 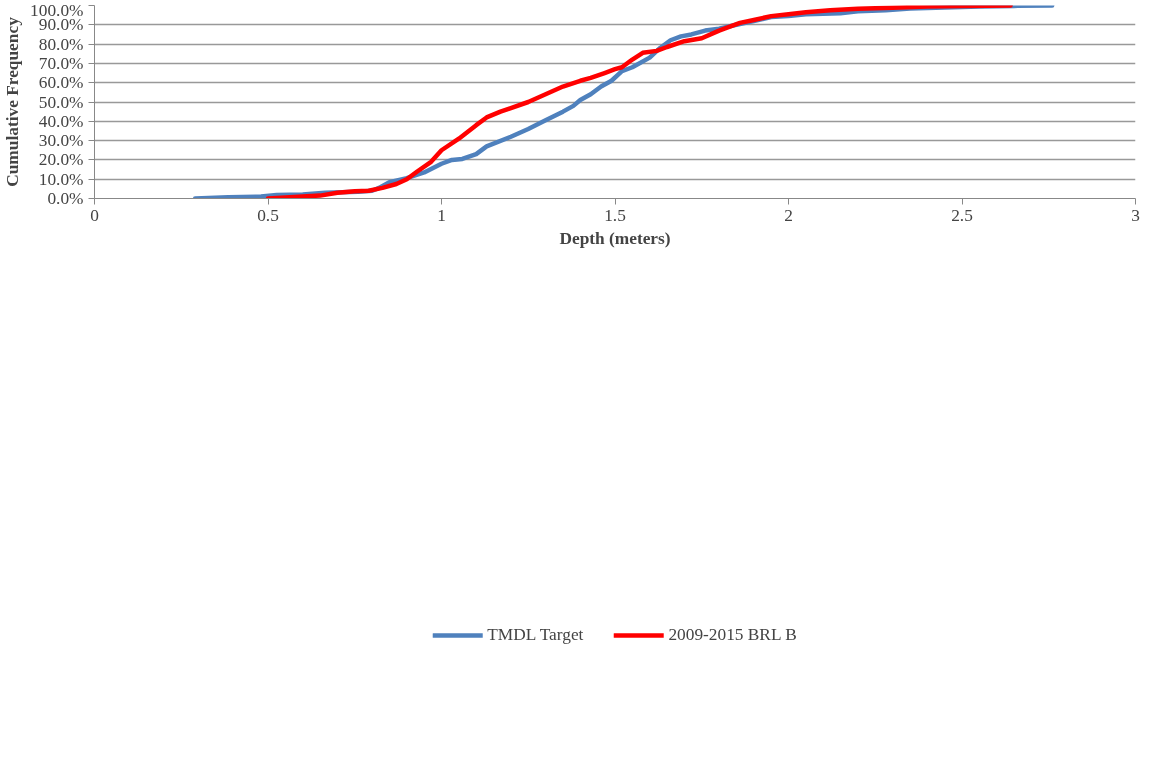 I want to click on x-tick-label: 1.5, so click(x=615, y=215).